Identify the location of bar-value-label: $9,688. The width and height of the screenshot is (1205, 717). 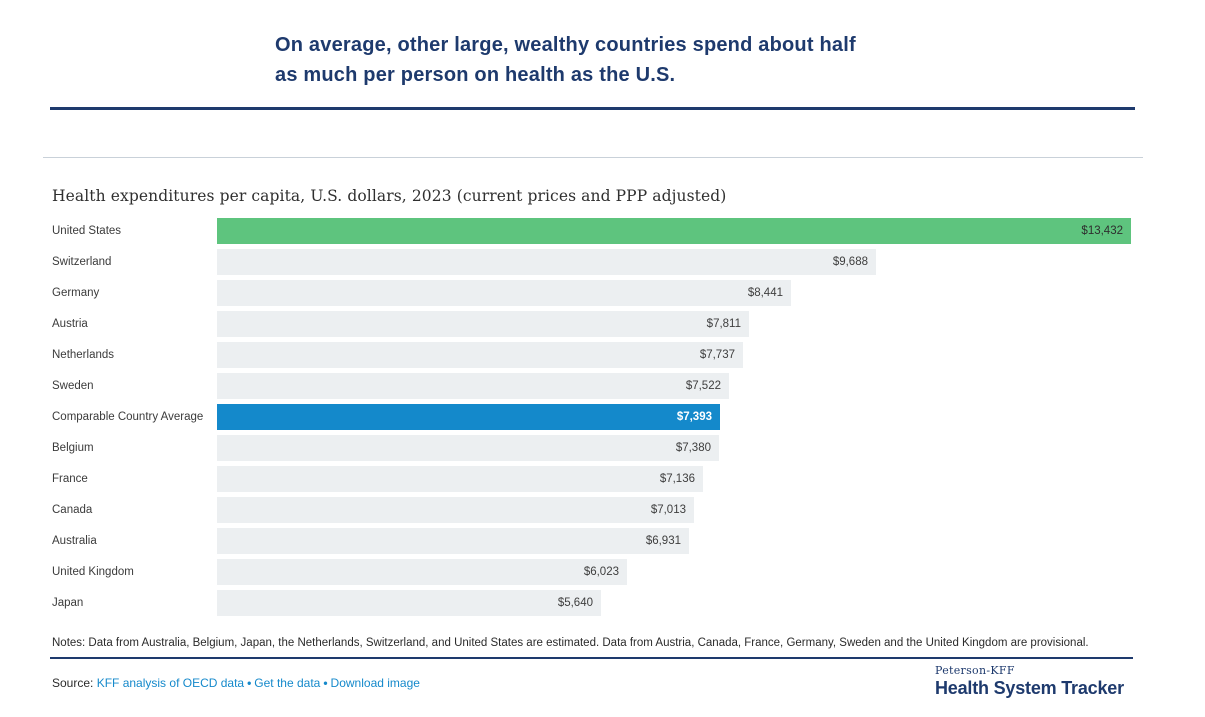
(850, 262).